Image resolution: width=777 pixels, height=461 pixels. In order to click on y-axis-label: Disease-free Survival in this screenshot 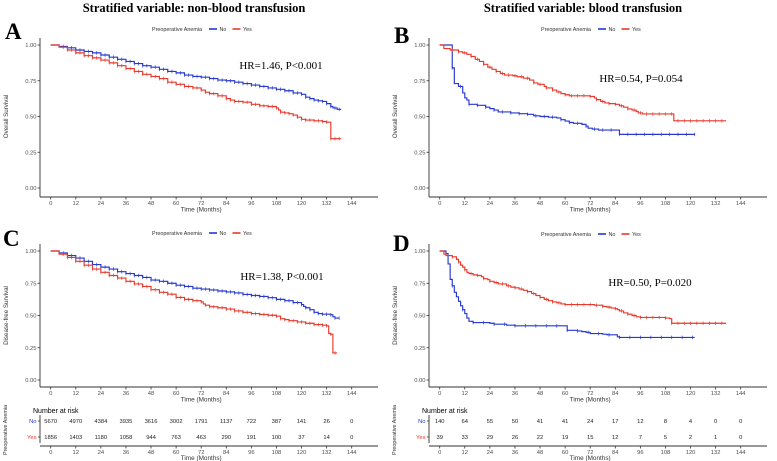, I will do `click(6, 315)`.